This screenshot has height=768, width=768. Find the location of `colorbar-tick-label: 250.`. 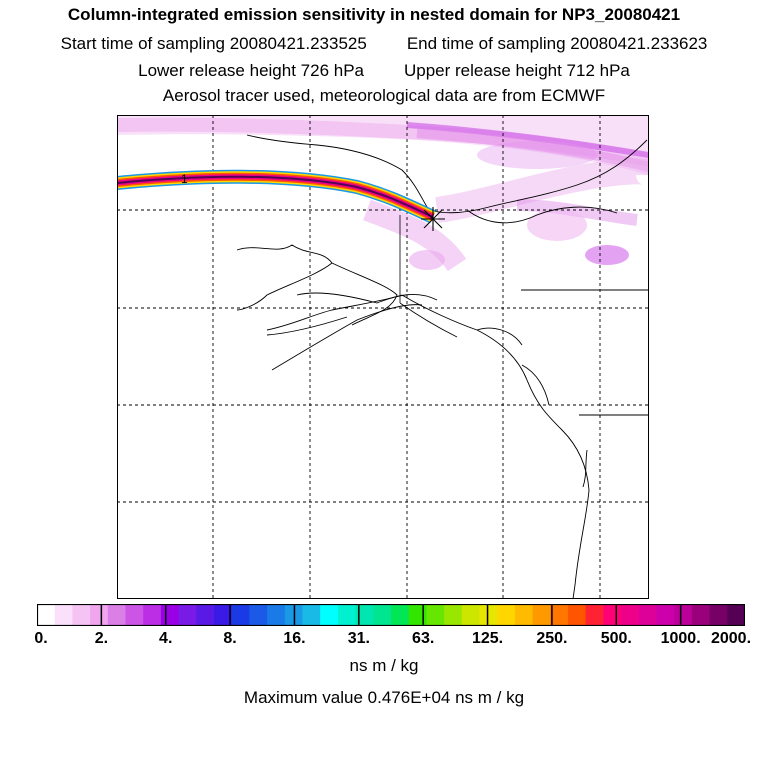

colorbar-tick-label: 250. is located at coordinates (552, 638).